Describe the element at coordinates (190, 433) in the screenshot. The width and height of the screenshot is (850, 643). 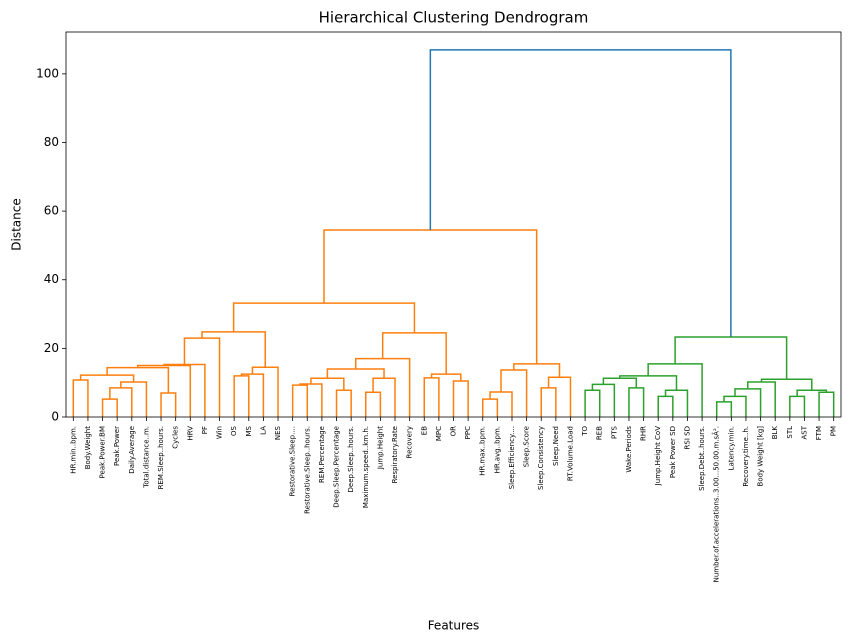
I see `leaf-label: HRV` at that location.